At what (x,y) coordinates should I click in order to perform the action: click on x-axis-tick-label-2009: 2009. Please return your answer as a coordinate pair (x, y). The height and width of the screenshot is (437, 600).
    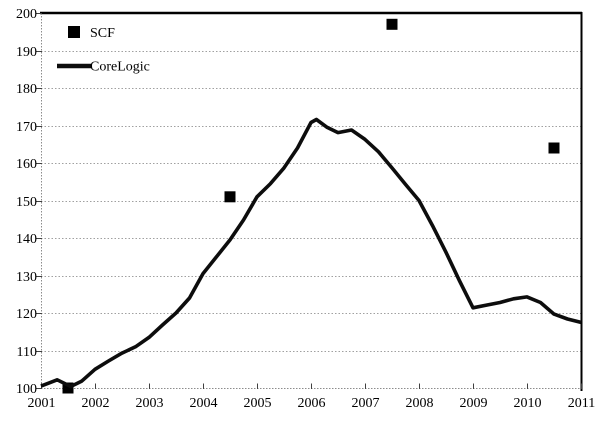
    Looking at the image, I should click on (474, 403).